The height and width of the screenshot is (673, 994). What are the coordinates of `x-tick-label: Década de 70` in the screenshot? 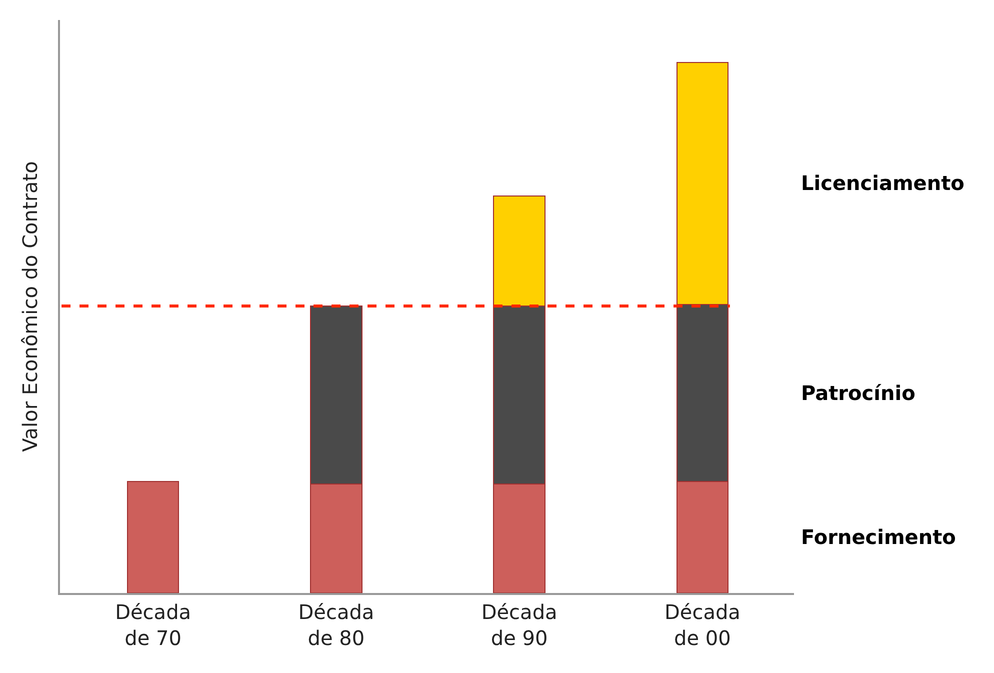 It's located at (153, 625).